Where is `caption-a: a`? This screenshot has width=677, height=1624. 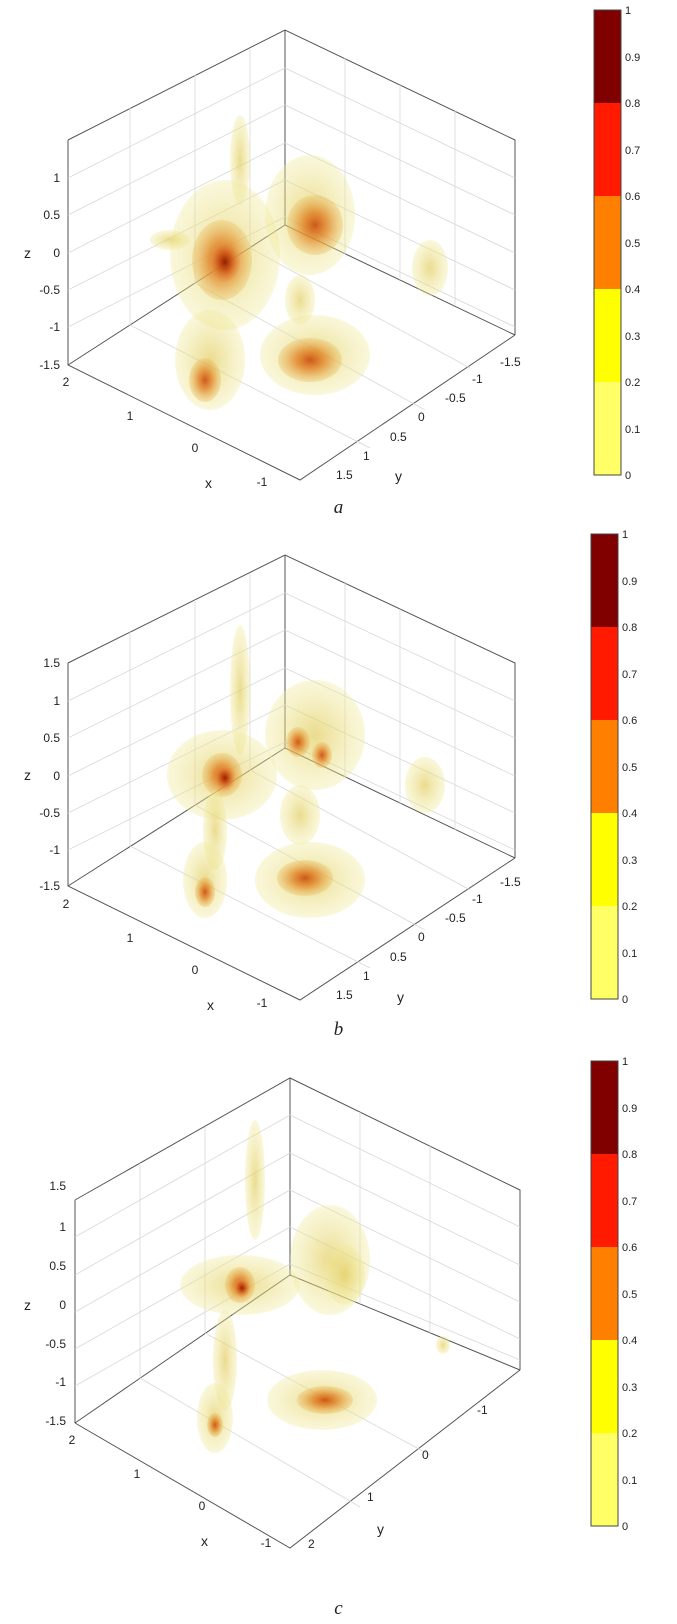
caption-a: a is located at coordinates (338, 507).